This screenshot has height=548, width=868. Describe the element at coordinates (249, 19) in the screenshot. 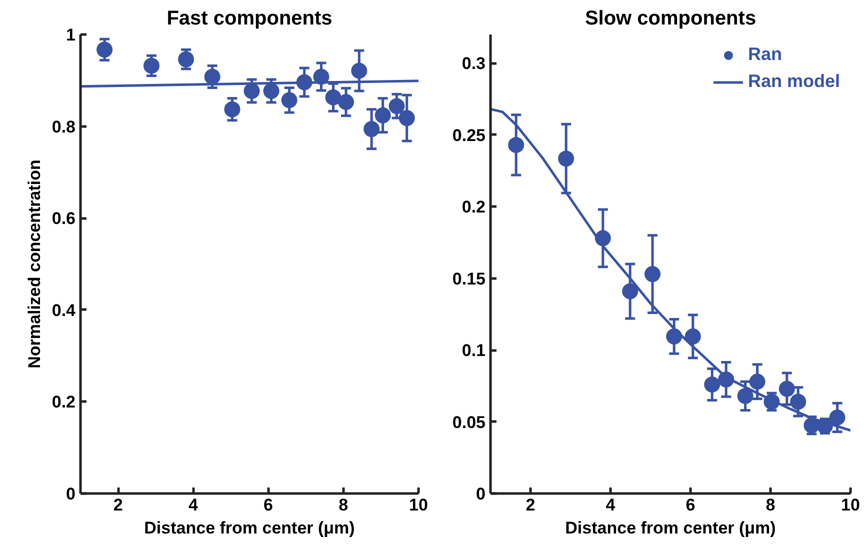

I see `chart-title: Fast components` at that location.